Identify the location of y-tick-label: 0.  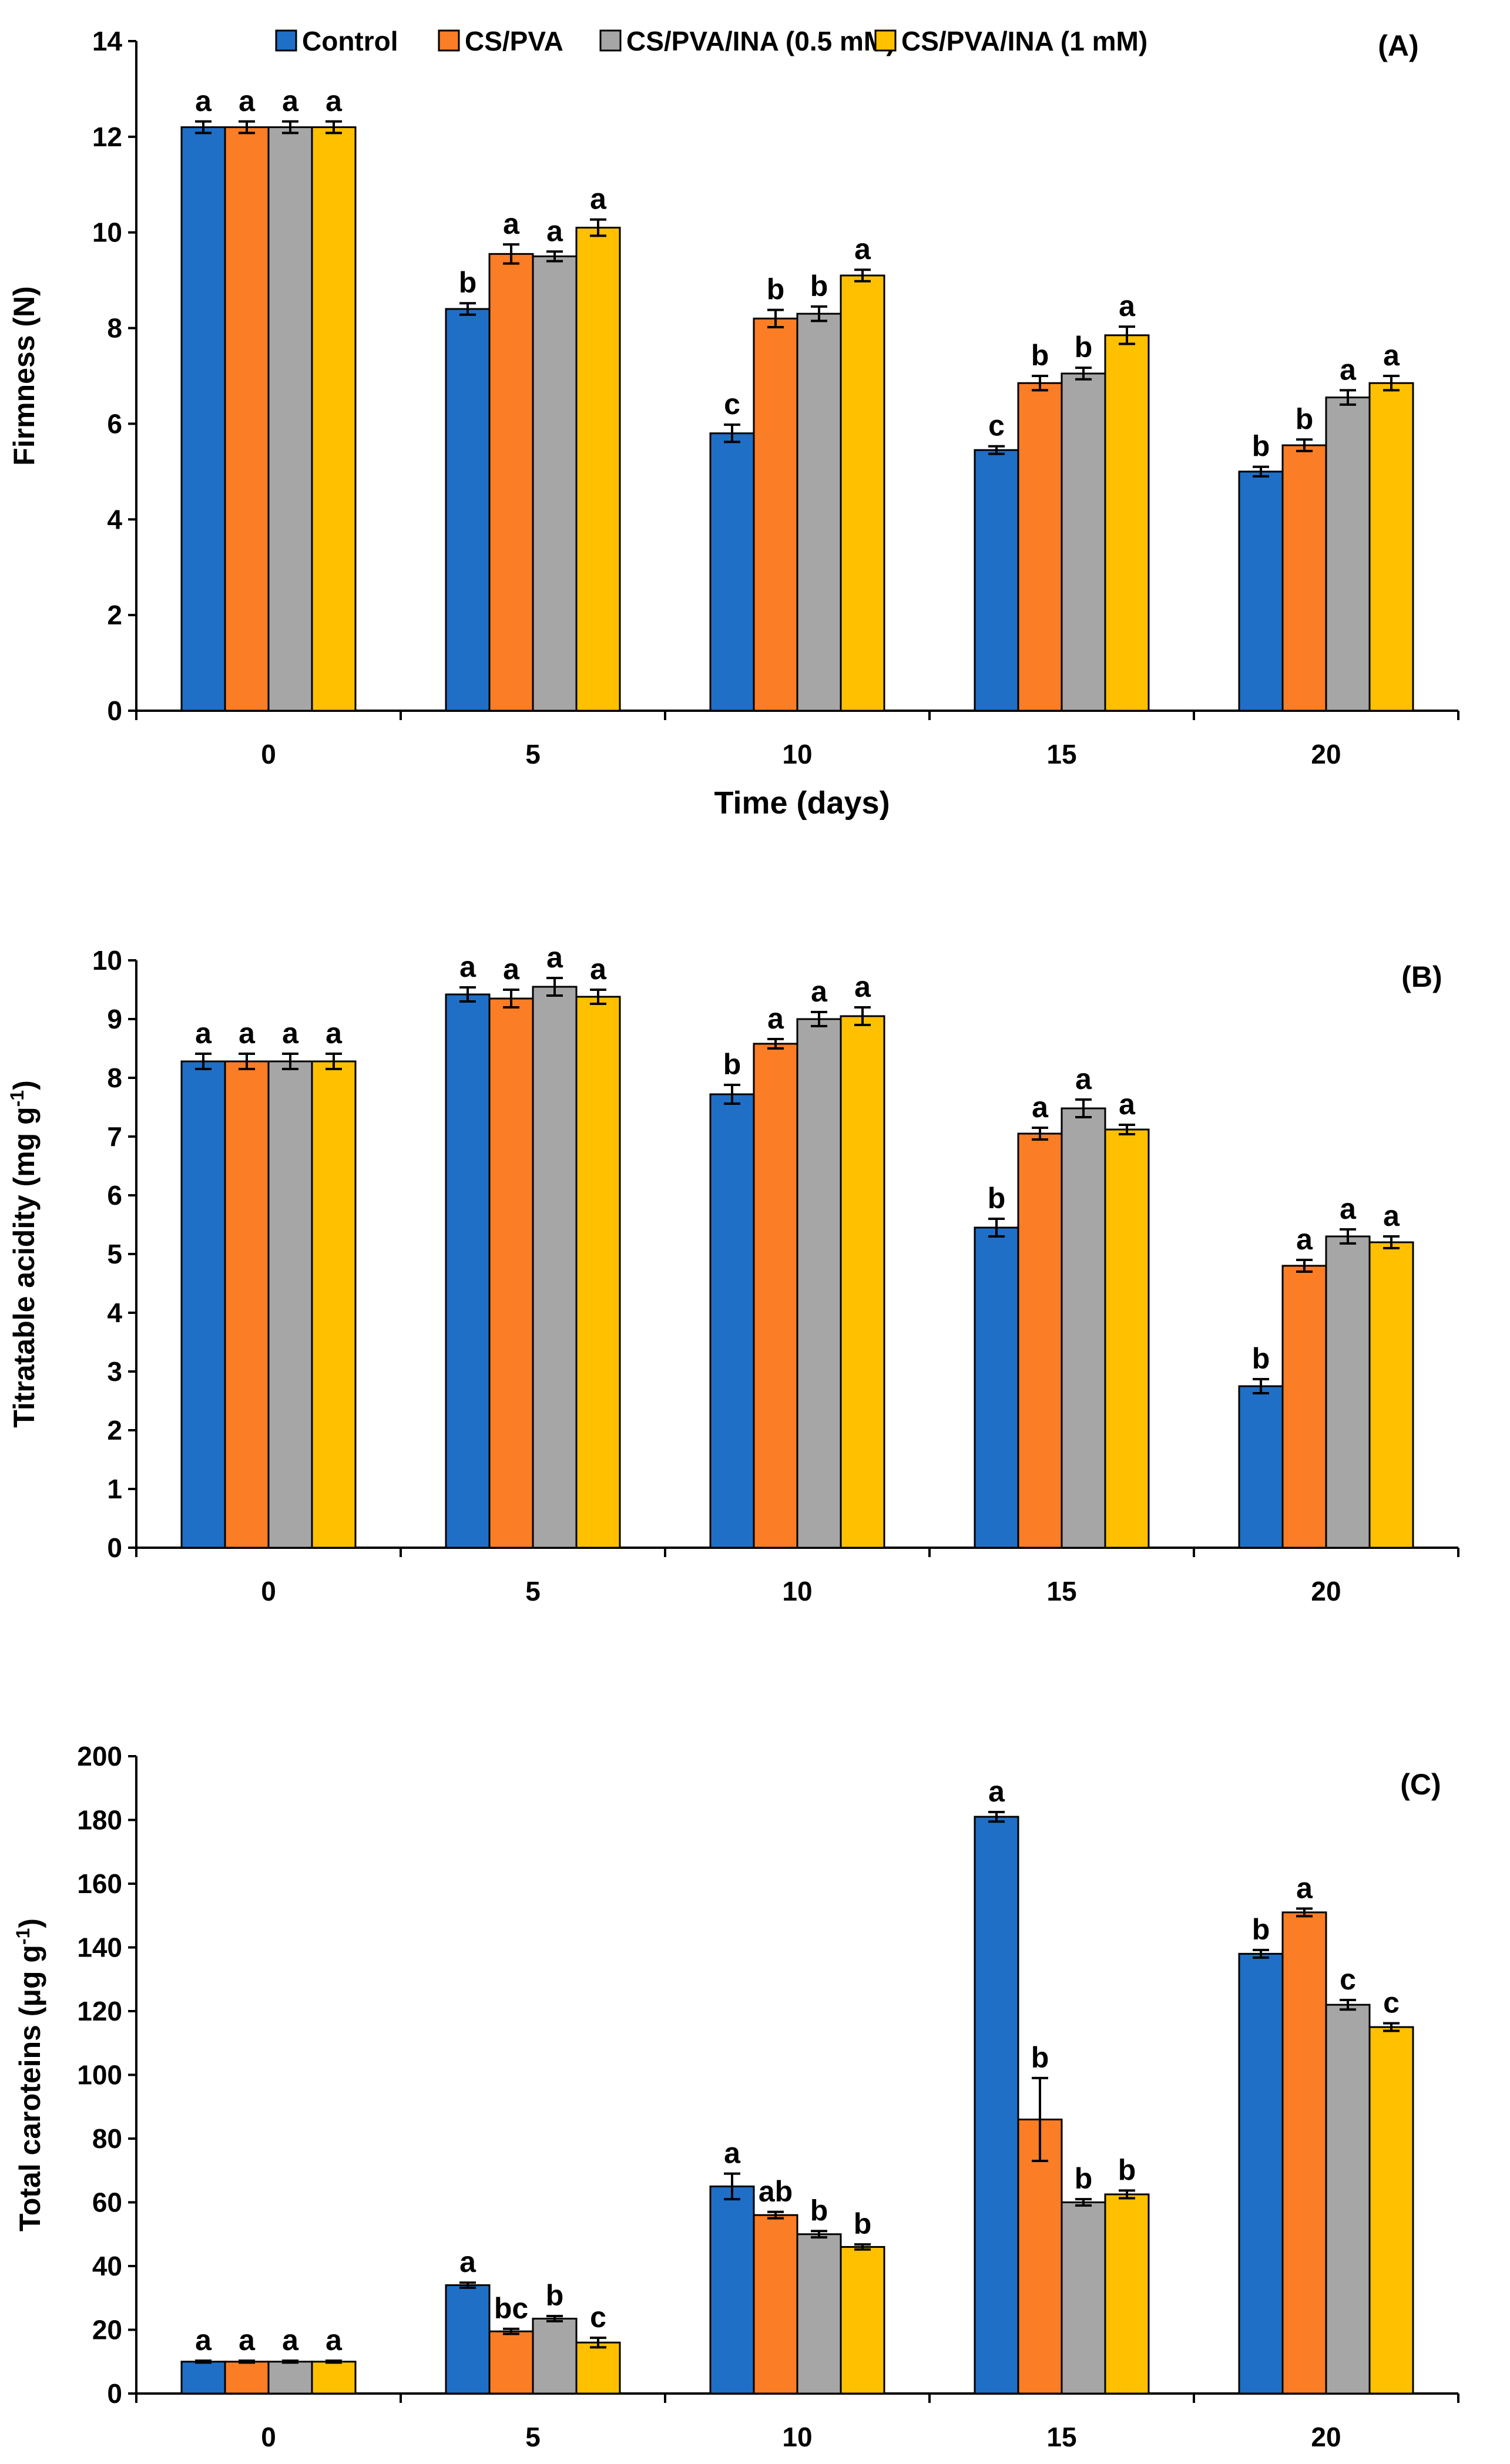
(115, 2393).